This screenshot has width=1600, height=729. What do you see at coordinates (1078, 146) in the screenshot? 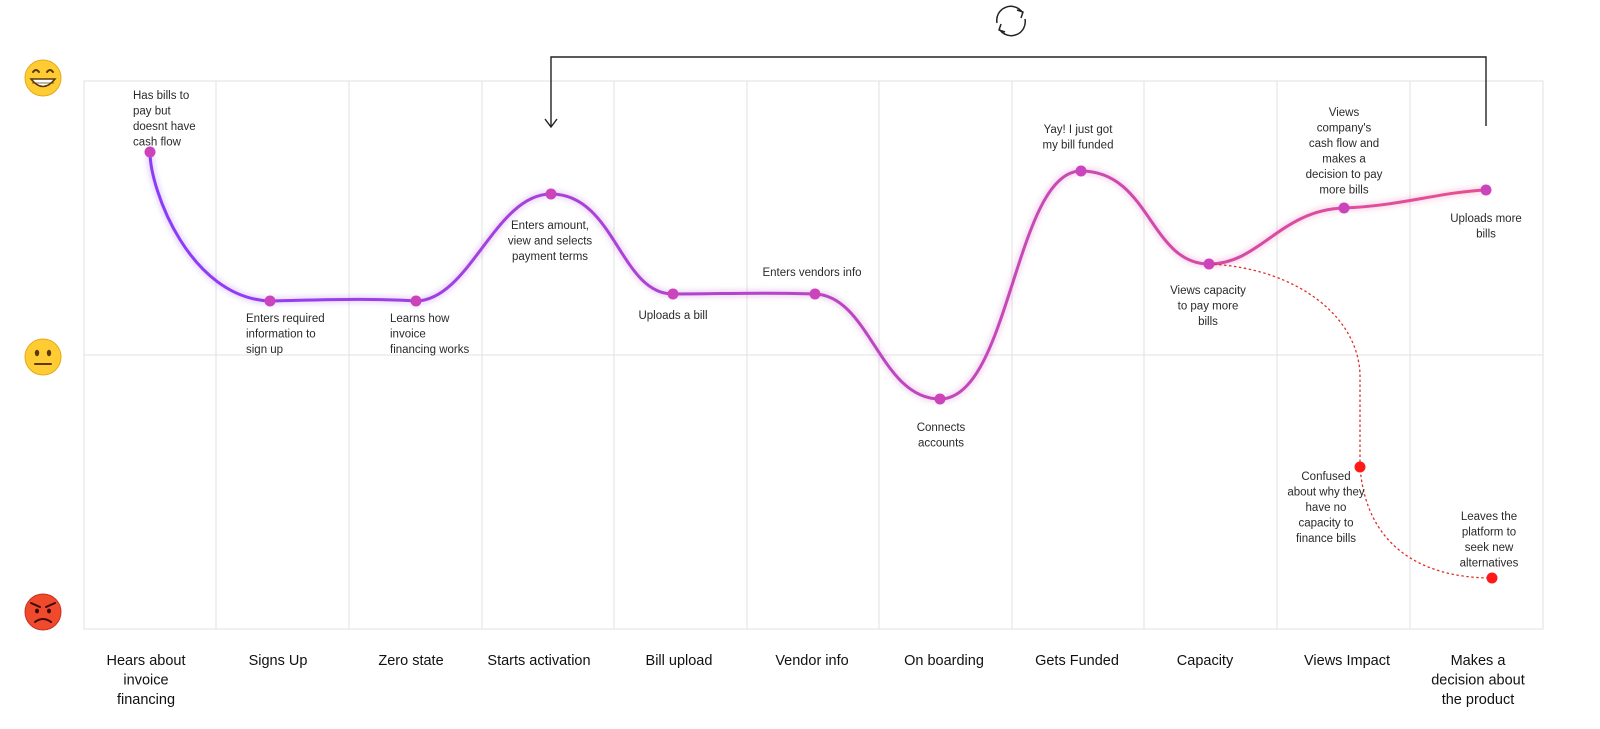
I see `point-label-line: my bill funded` at bounding box center [1078, 146].